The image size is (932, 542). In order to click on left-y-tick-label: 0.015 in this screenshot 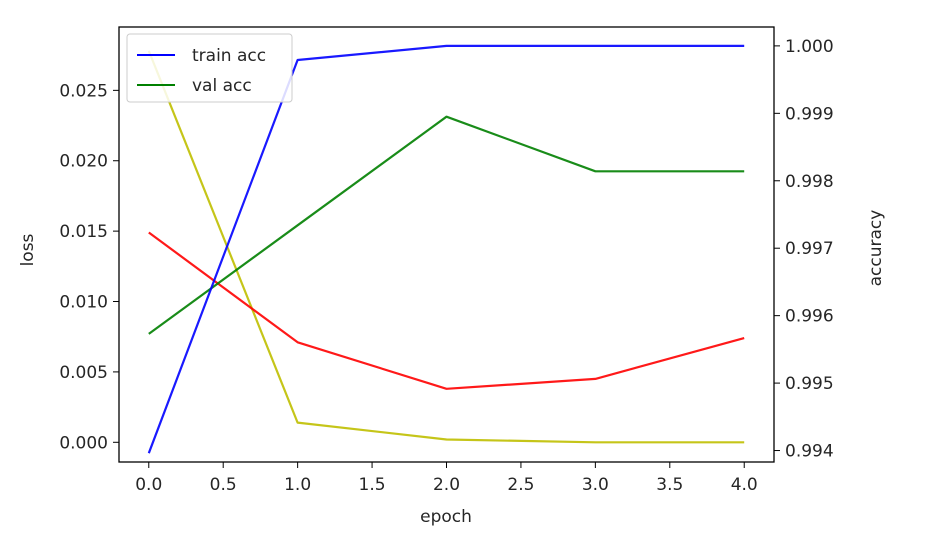, I will do `click(83, 232)`.